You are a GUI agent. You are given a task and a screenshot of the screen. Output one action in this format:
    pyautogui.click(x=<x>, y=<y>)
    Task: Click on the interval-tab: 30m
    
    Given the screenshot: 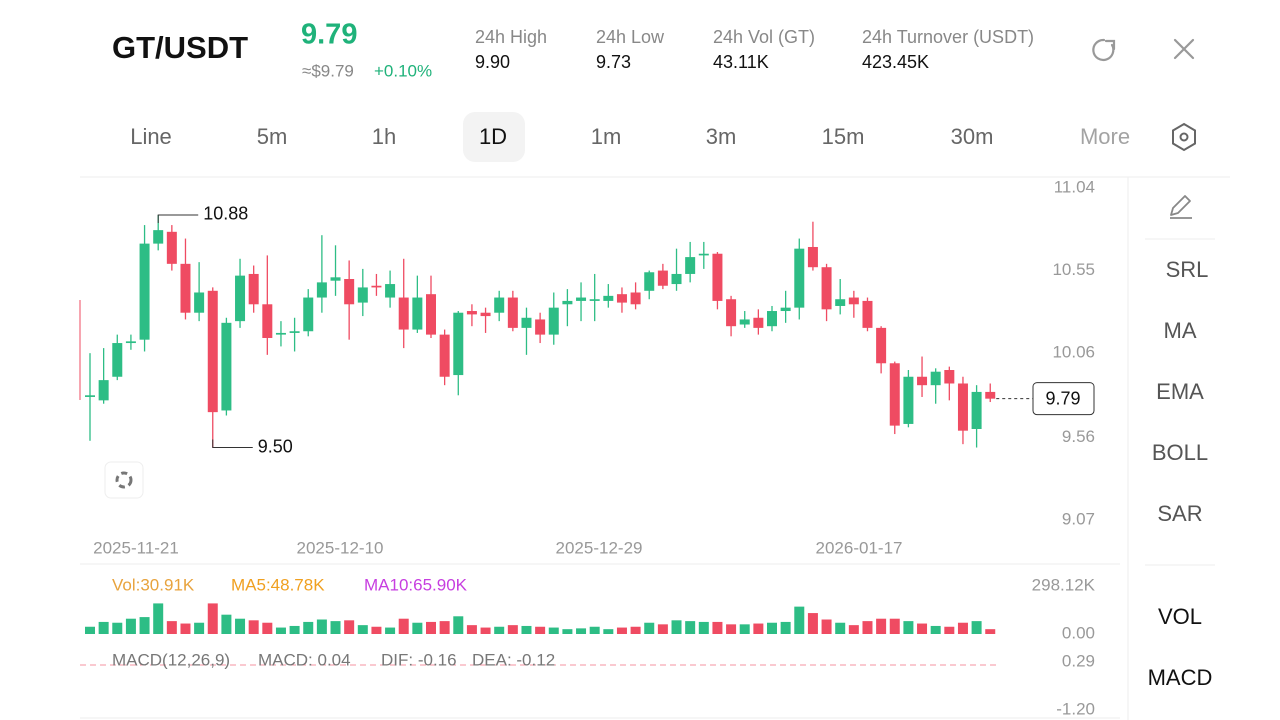 What is the action you would take?
    pyautogui.click(x=972, y=136)
    